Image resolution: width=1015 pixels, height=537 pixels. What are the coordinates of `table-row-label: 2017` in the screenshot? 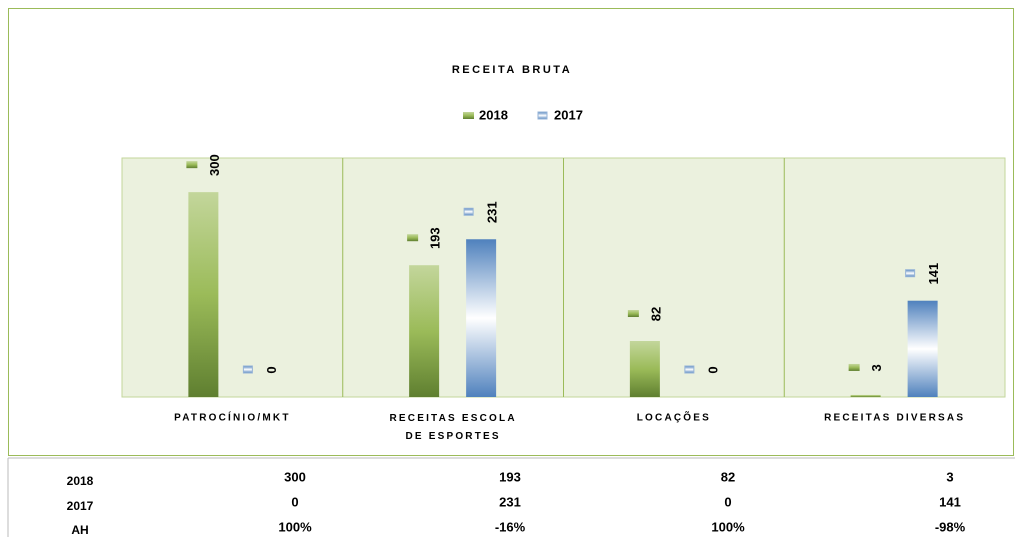 It's located at (80, 506).